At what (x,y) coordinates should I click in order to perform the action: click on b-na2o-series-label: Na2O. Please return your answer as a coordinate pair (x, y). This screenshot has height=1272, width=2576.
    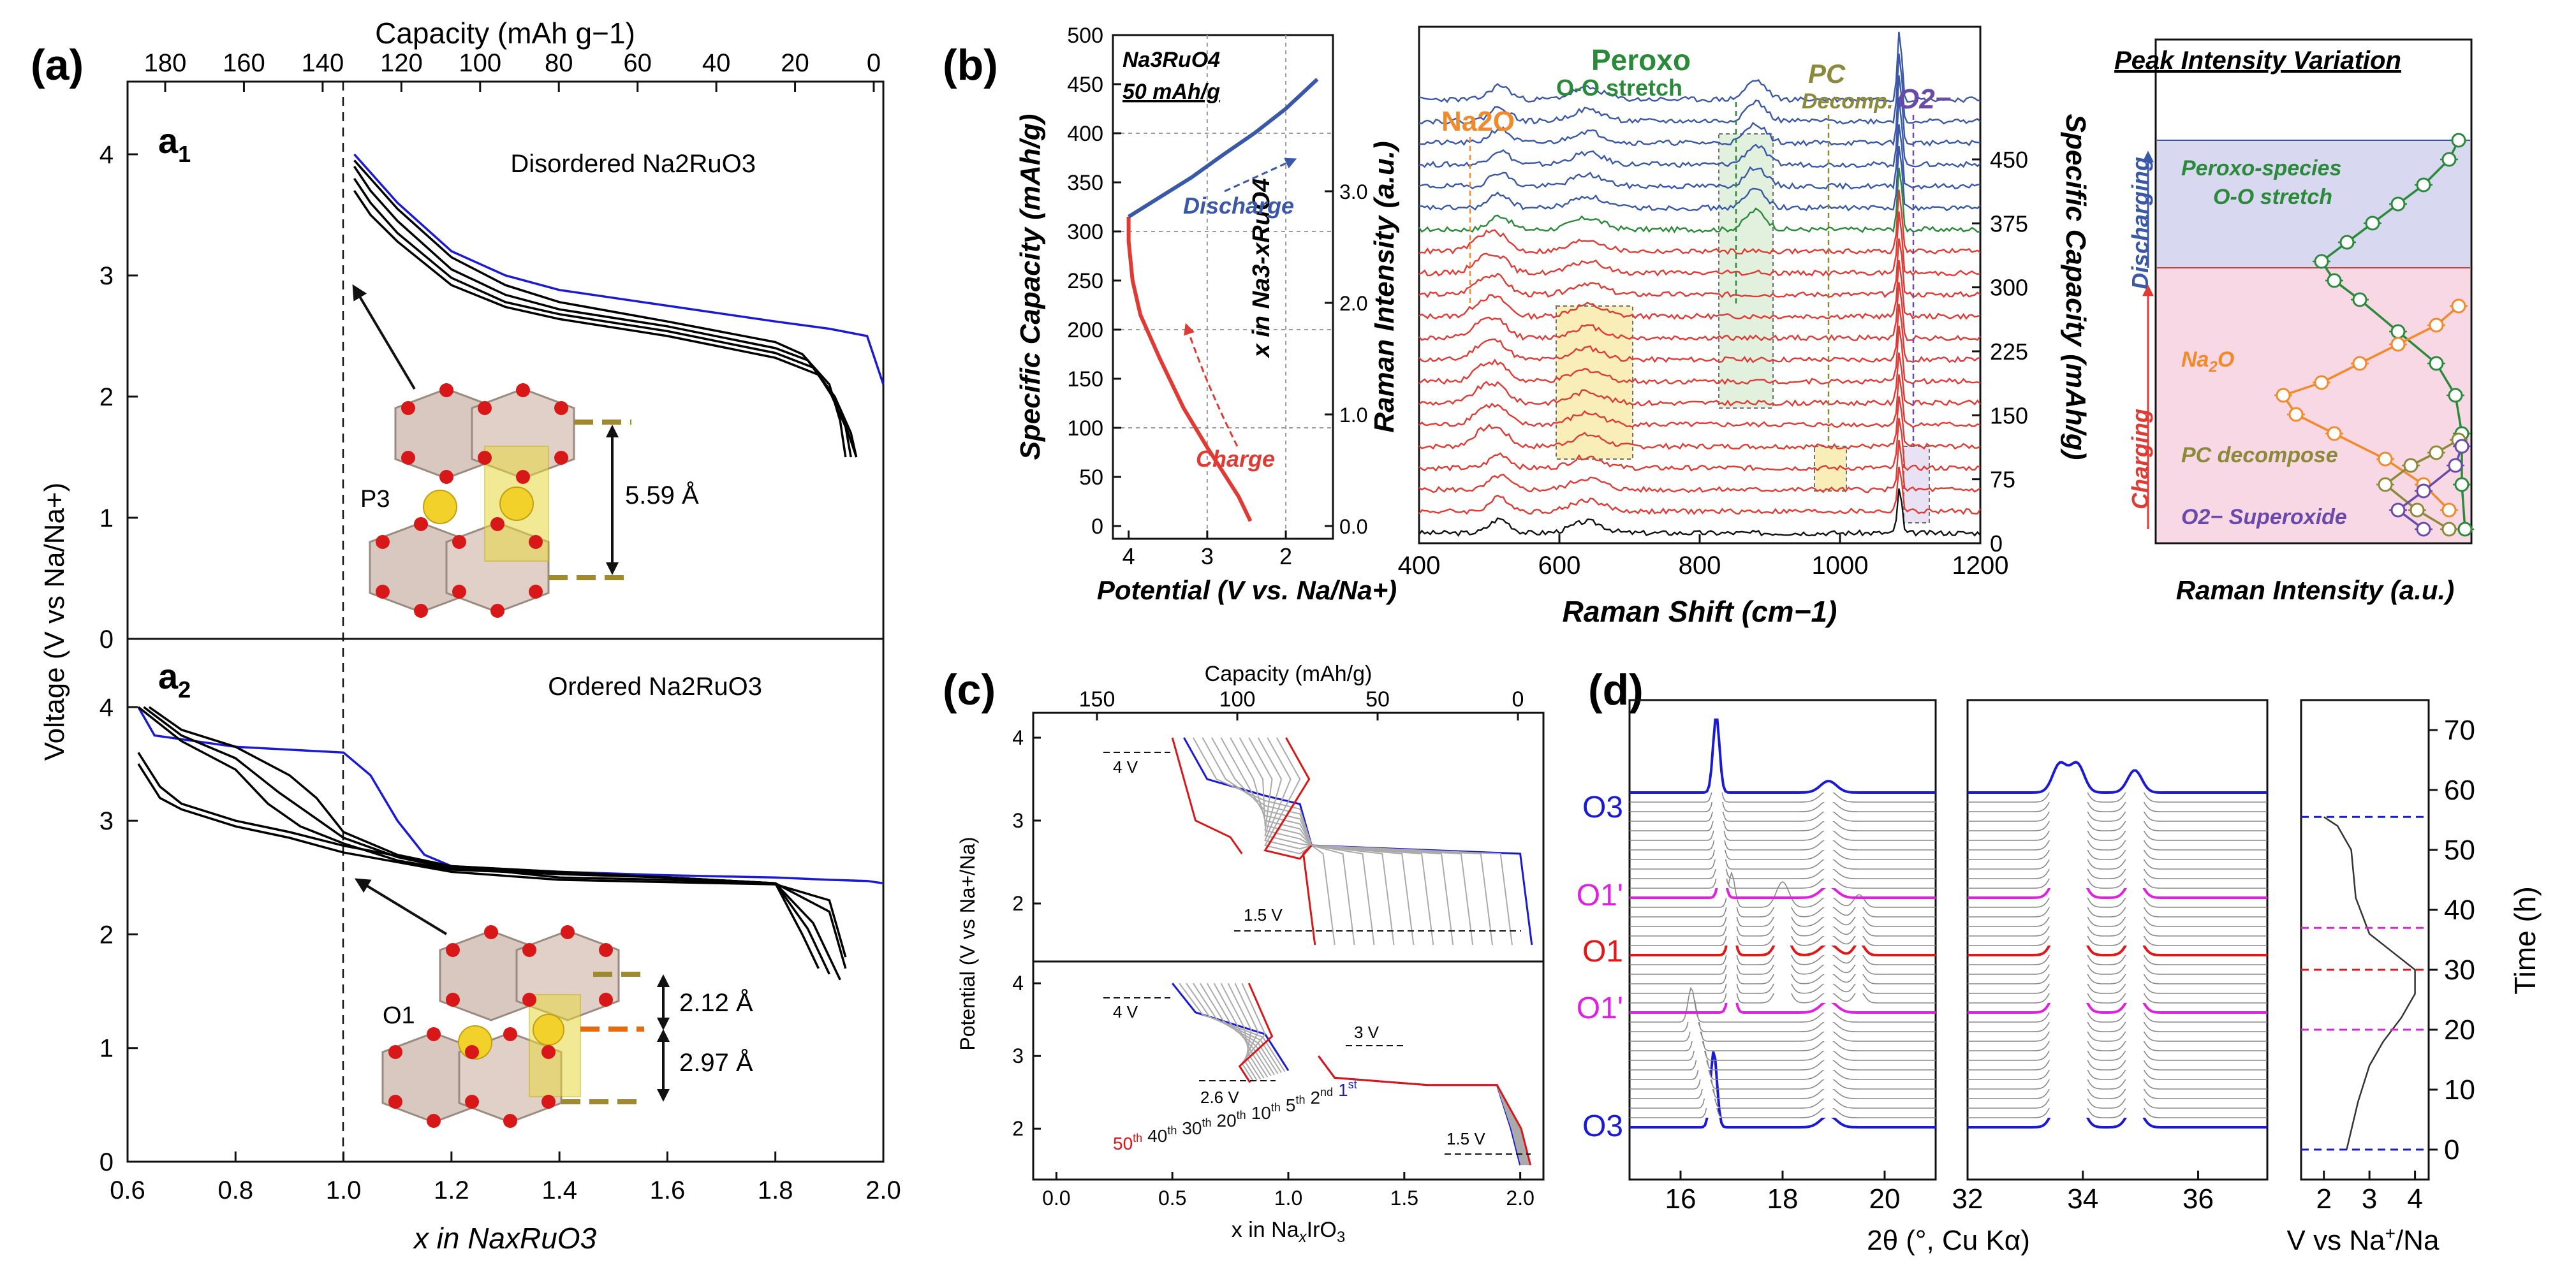
    Looking at the image, I should click on (2207, 361).